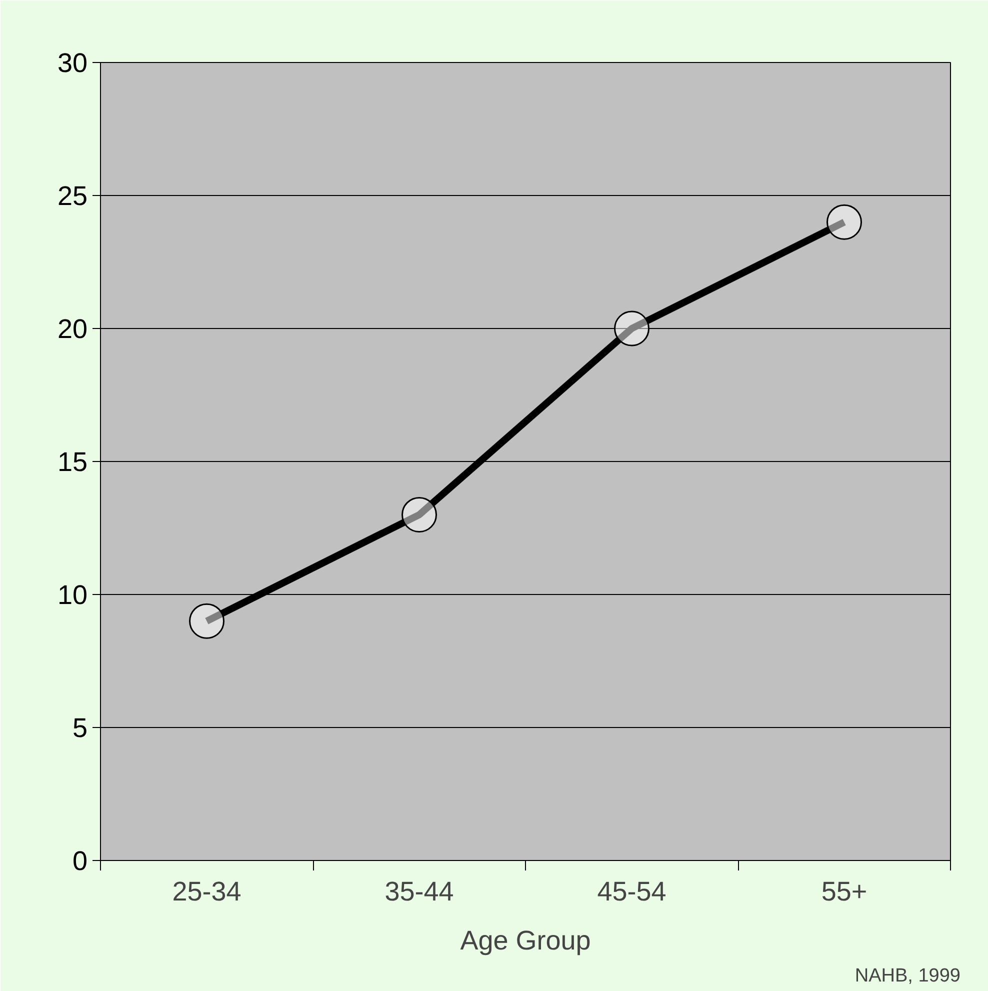 This screenshot has width=988, height=991. What do you see at coordinates (419, 891) in the screenshot?
I see `x-tick-label: 35-44` at bounding box center [419, 891].